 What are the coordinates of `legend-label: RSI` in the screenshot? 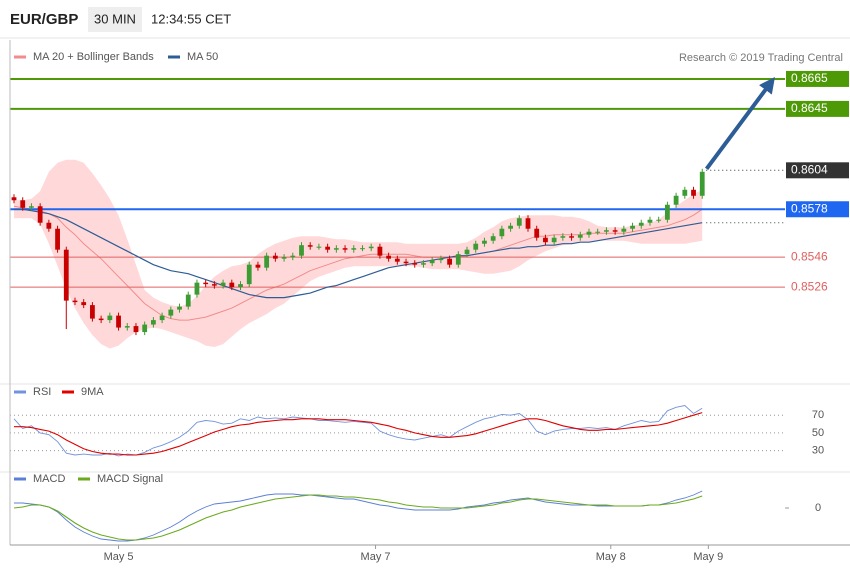 It's located at (42, 392).